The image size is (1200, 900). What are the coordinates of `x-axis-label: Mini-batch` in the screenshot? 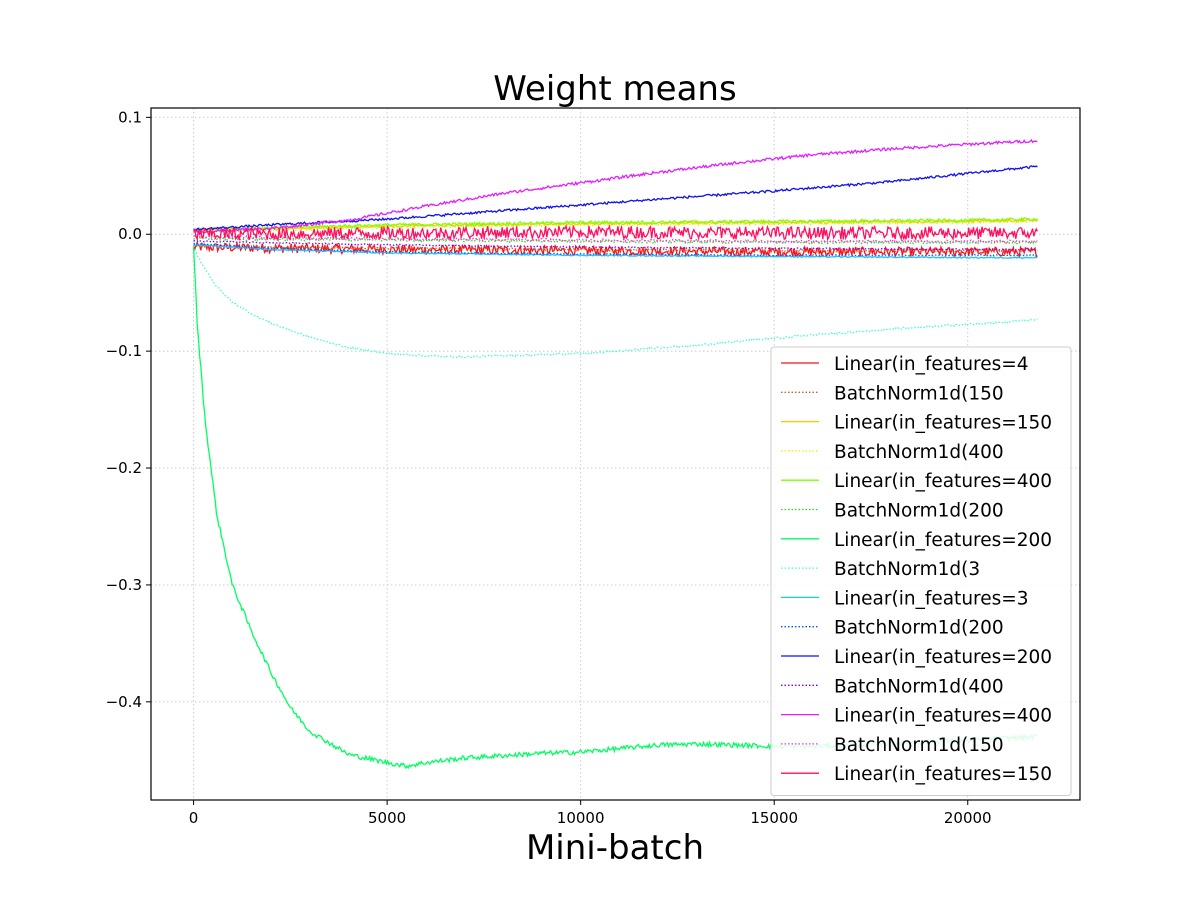 It's located at (615, 848).